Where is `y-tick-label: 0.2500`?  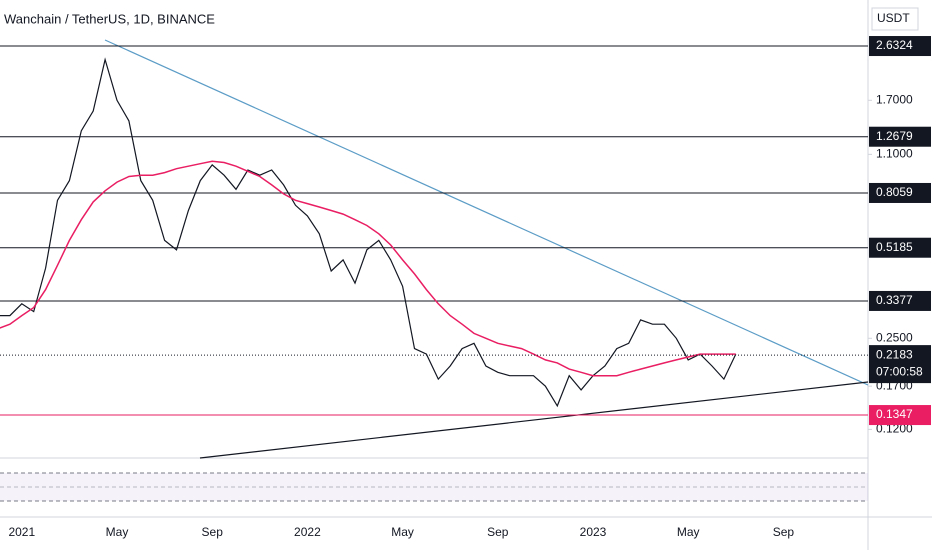
y-tick-label: 0.2500 is located at coordinates (894, 337).